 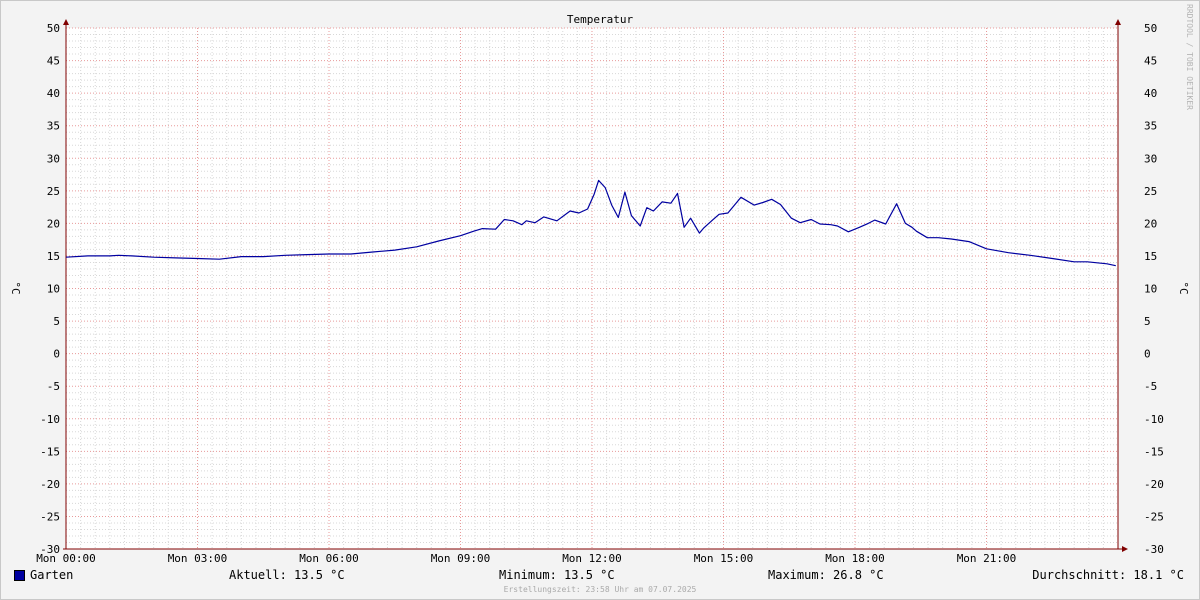 What do you see at coordinates (1118, 22) in the screenshot?
I see `y-axis-arrow-right` at bounding box center [1118, 22].